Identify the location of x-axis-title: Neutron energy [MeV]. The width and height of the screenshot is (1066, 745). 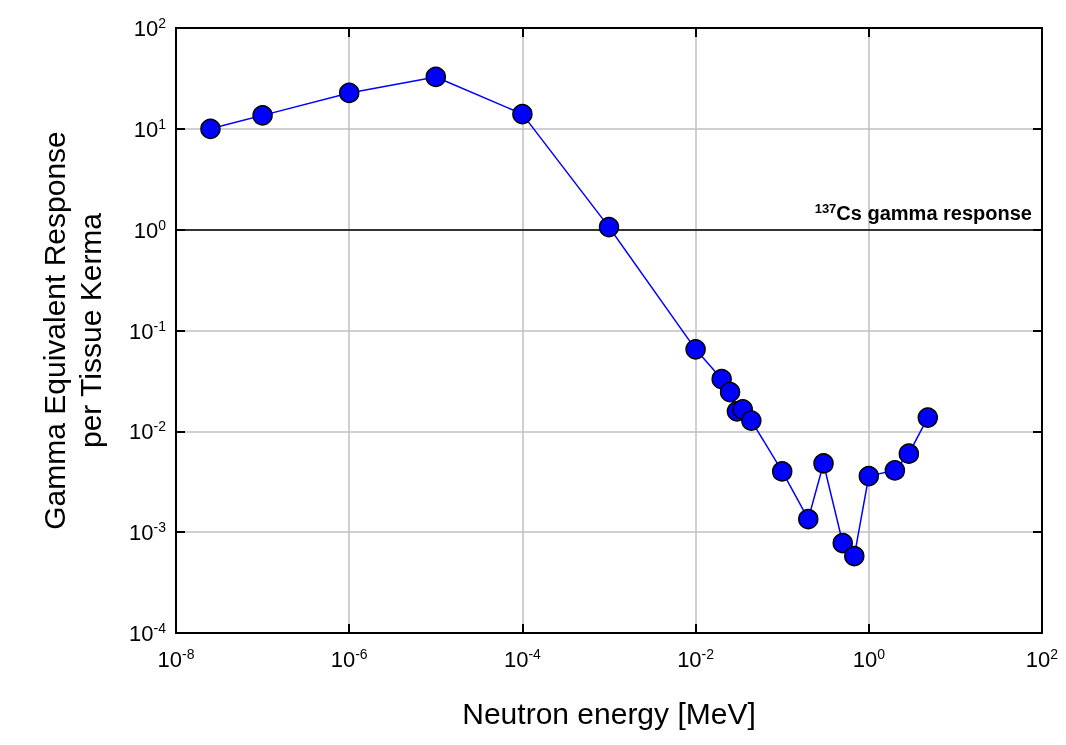
(609, 713).